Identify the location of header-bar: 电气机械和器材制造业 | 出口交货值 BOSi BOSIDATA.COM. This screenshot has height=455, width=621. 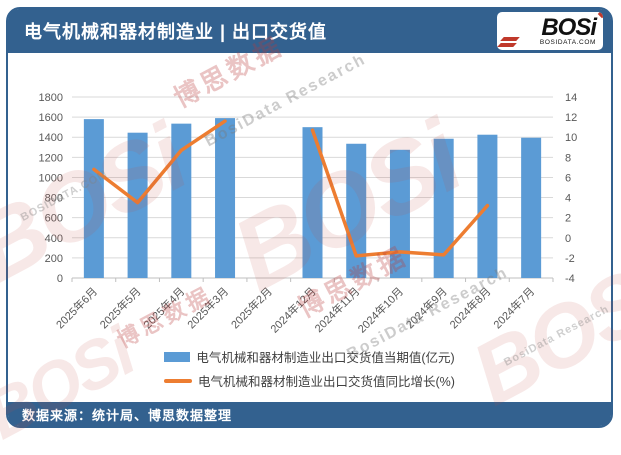
(309, 31).